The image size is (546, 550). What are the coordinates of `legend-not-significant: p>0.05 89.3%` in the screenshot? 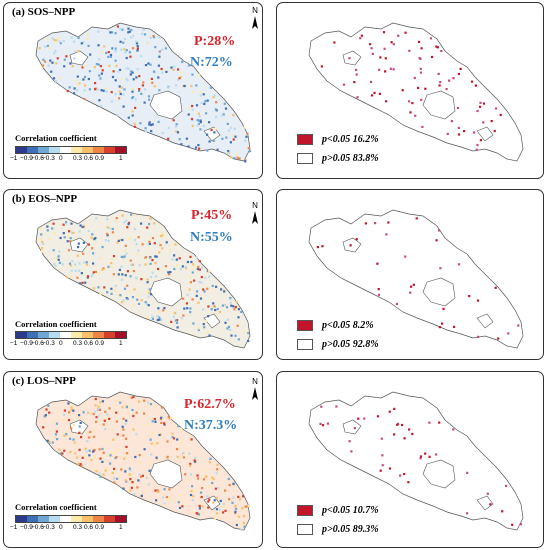 It's located at (338, 529).